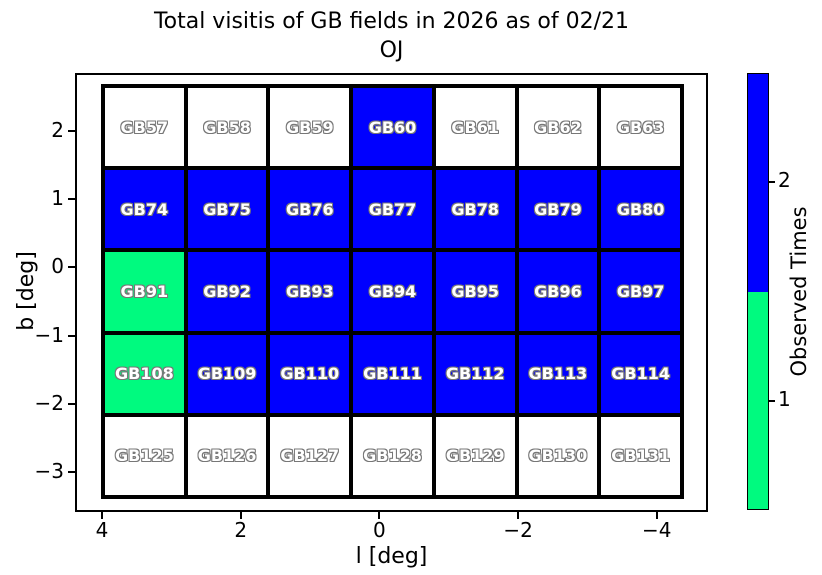 This screenshot has width=822, height=575. I want to click on grid-cell-label: GB93, so click(309, 291).